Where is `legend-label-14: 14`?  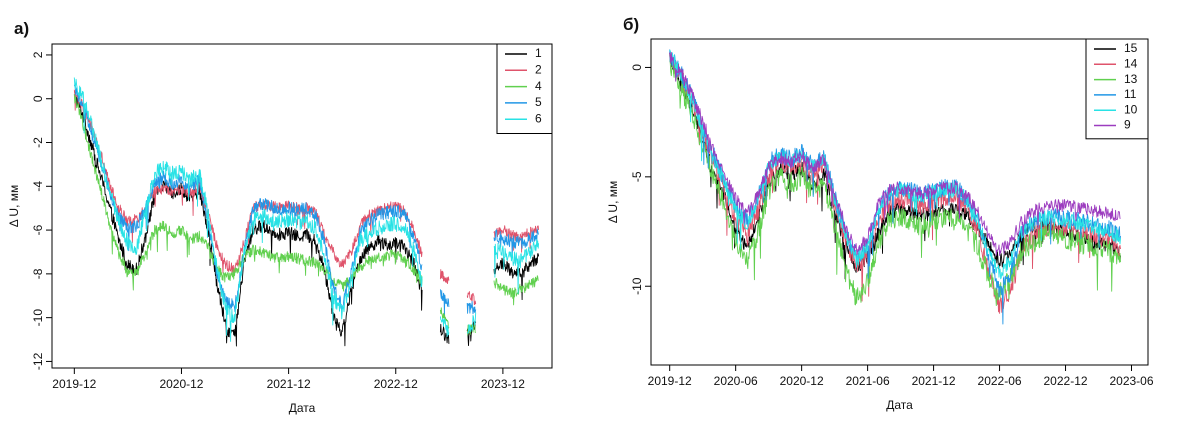
legend-label-14: 14 is located at coordinates (1131, 63).